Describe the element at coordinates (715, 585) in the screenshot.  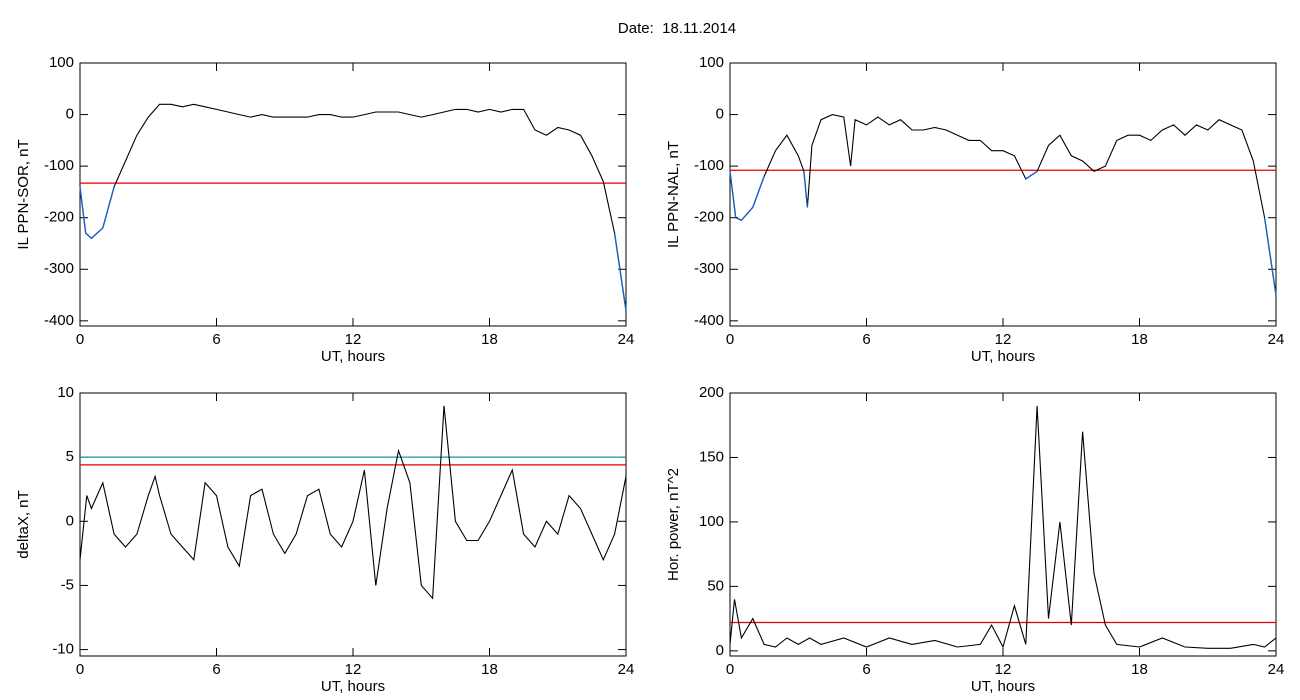
I see `y-tick-label: 50` at that location.